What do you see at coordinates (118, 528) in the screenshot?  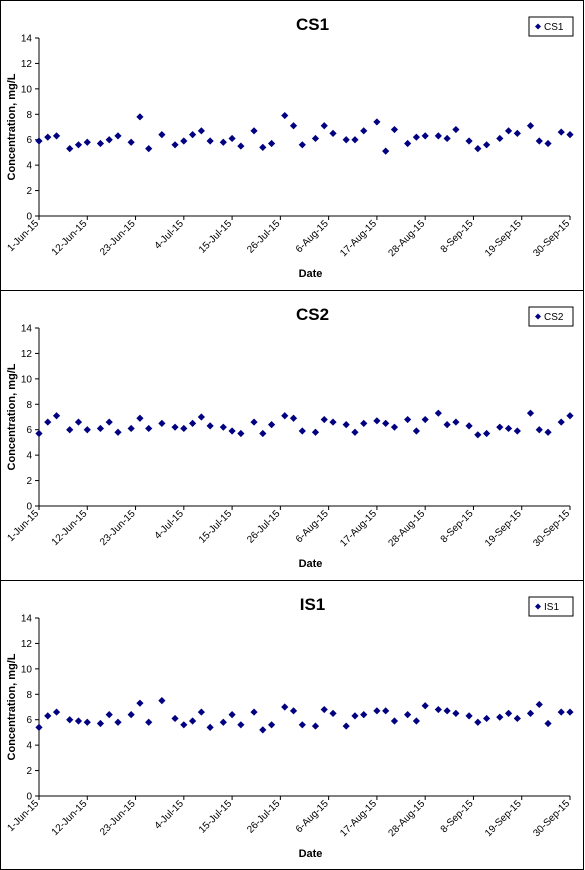 I see `x-tick-label: 23-Jun-15` at bounding box center [118, 528].